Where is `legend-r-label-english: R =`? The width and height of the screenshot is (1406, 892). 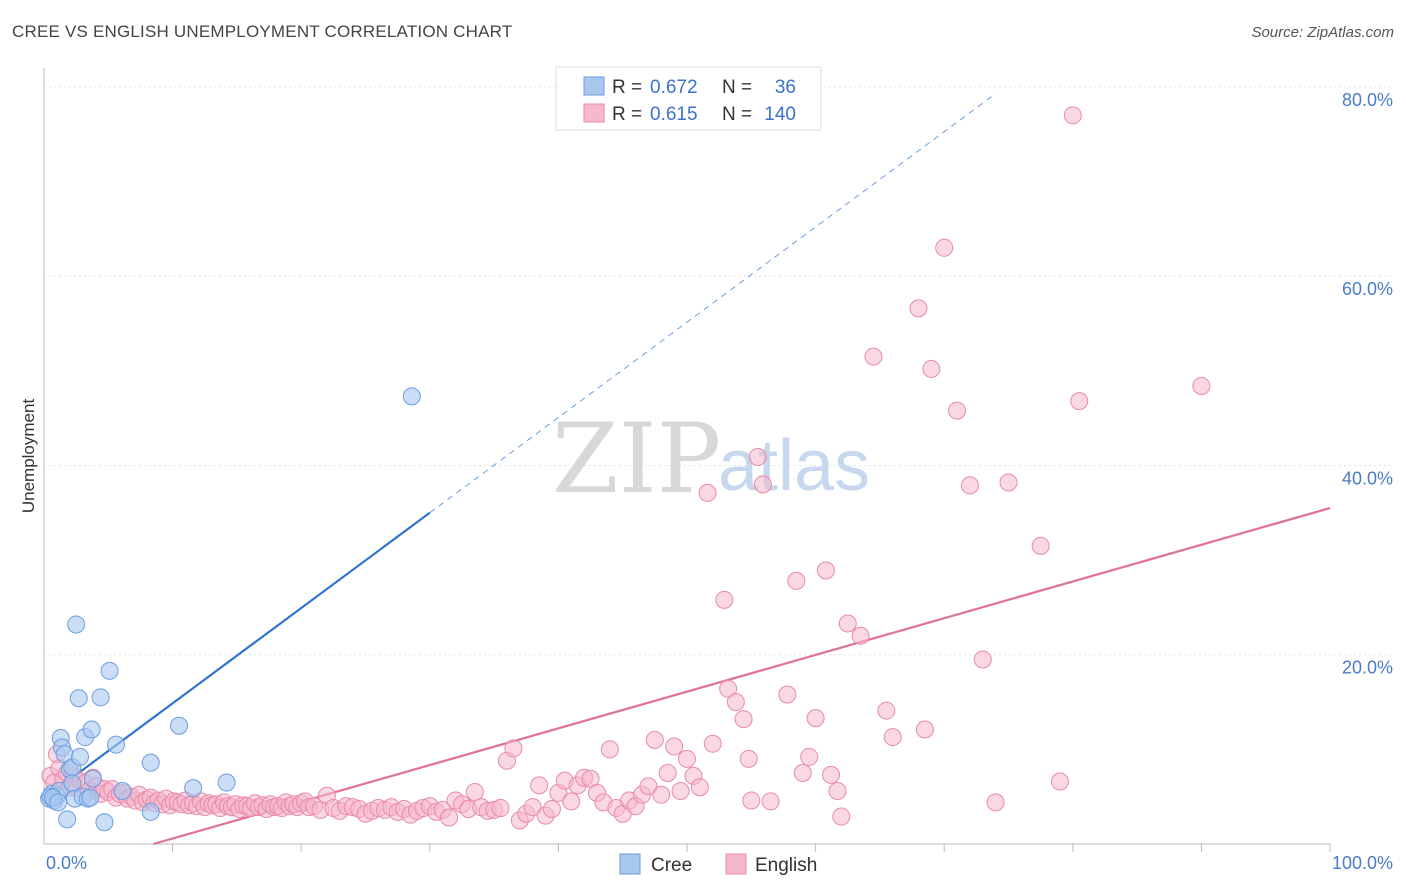
legend-r-label-english: R = is located at coordinates (627, 114).